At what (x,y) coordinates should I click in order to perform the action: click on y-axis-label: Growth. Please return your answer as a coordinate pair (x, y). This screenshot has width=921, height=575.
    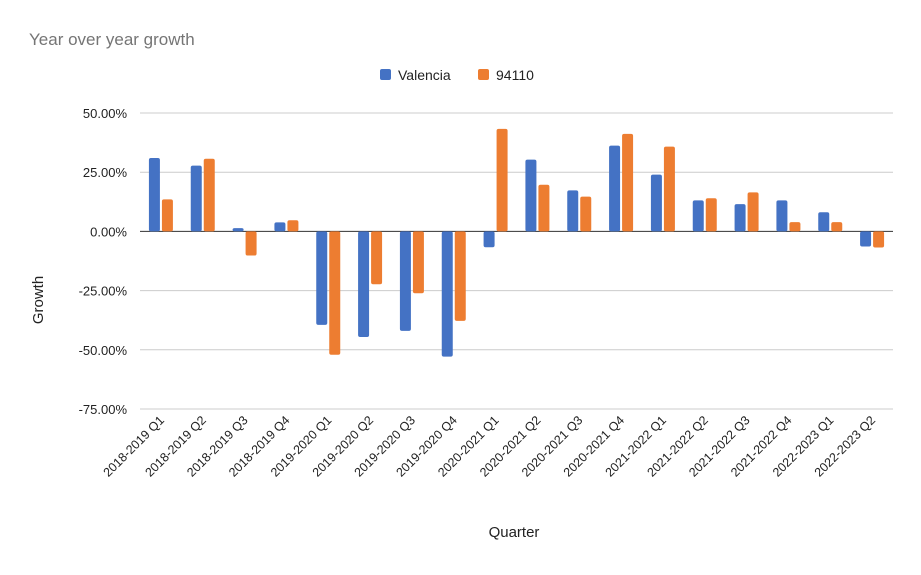
    Looking at the image, I should click on (38, 300).